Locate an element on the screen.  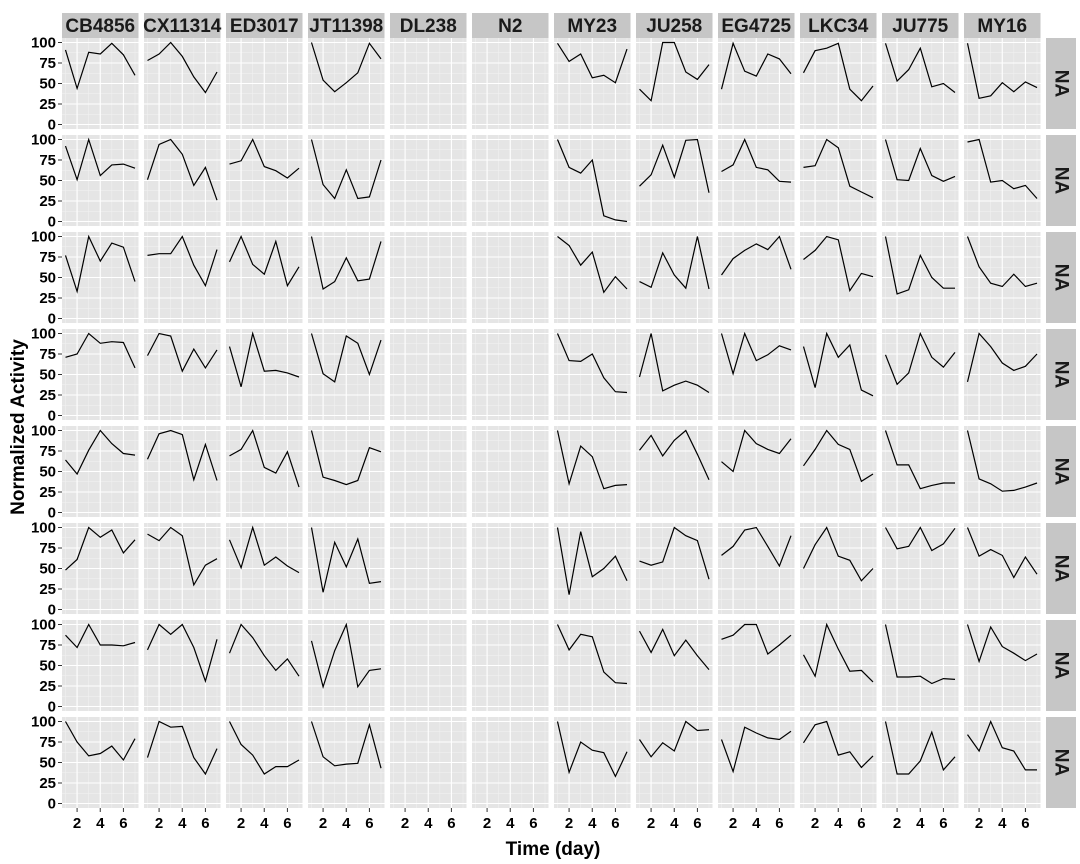
column-strip-label: N2 is located at coordinates (510, 26).